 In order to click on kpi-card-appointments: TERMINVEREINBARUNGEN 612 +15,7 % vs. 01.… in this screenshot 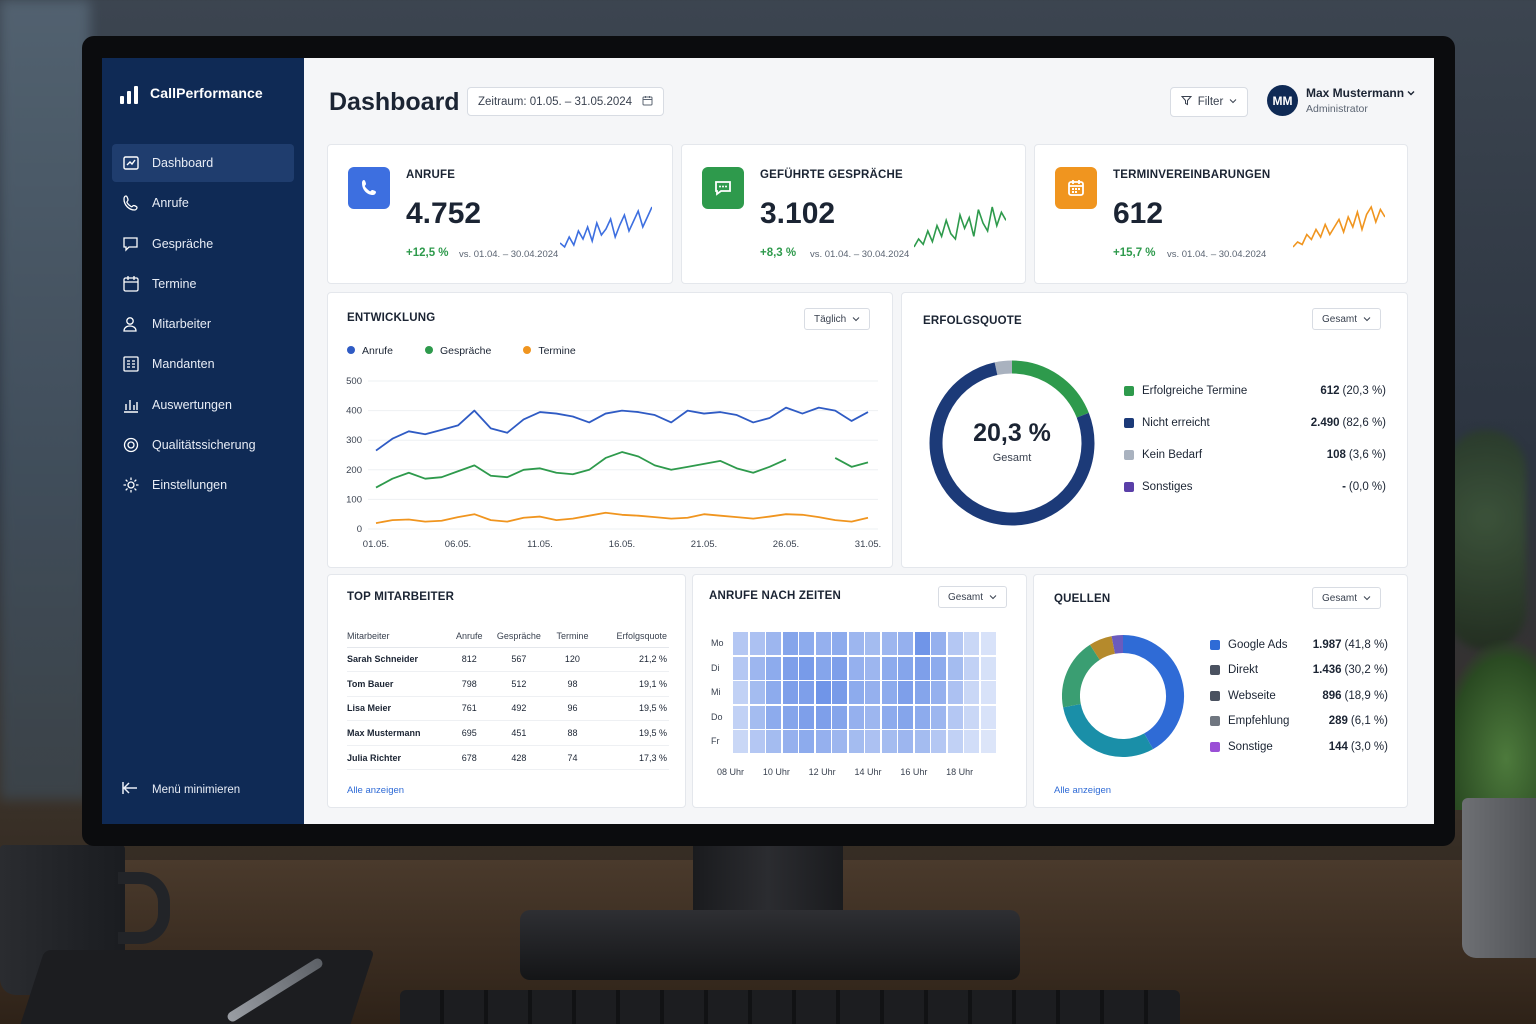, I will do `click(1221, 214)`.